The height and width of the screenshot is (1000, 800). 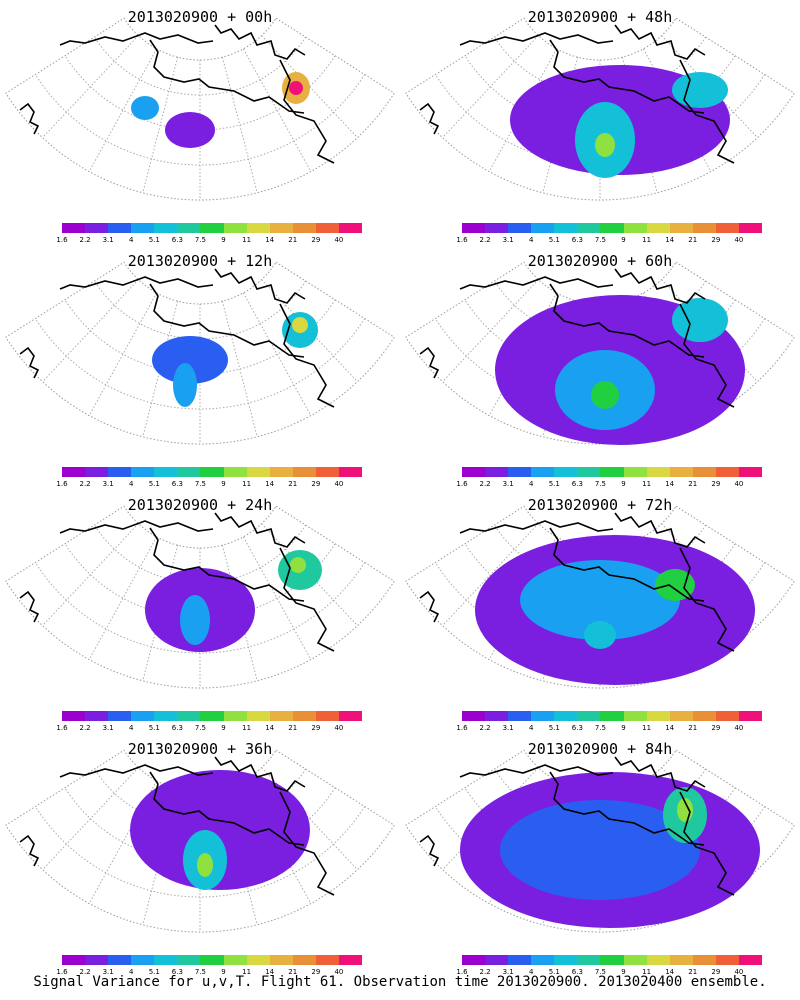 What do you see at coordinates (612, 960) in the screenshot?
I see `colorbar` at bounding box center [612, 960].